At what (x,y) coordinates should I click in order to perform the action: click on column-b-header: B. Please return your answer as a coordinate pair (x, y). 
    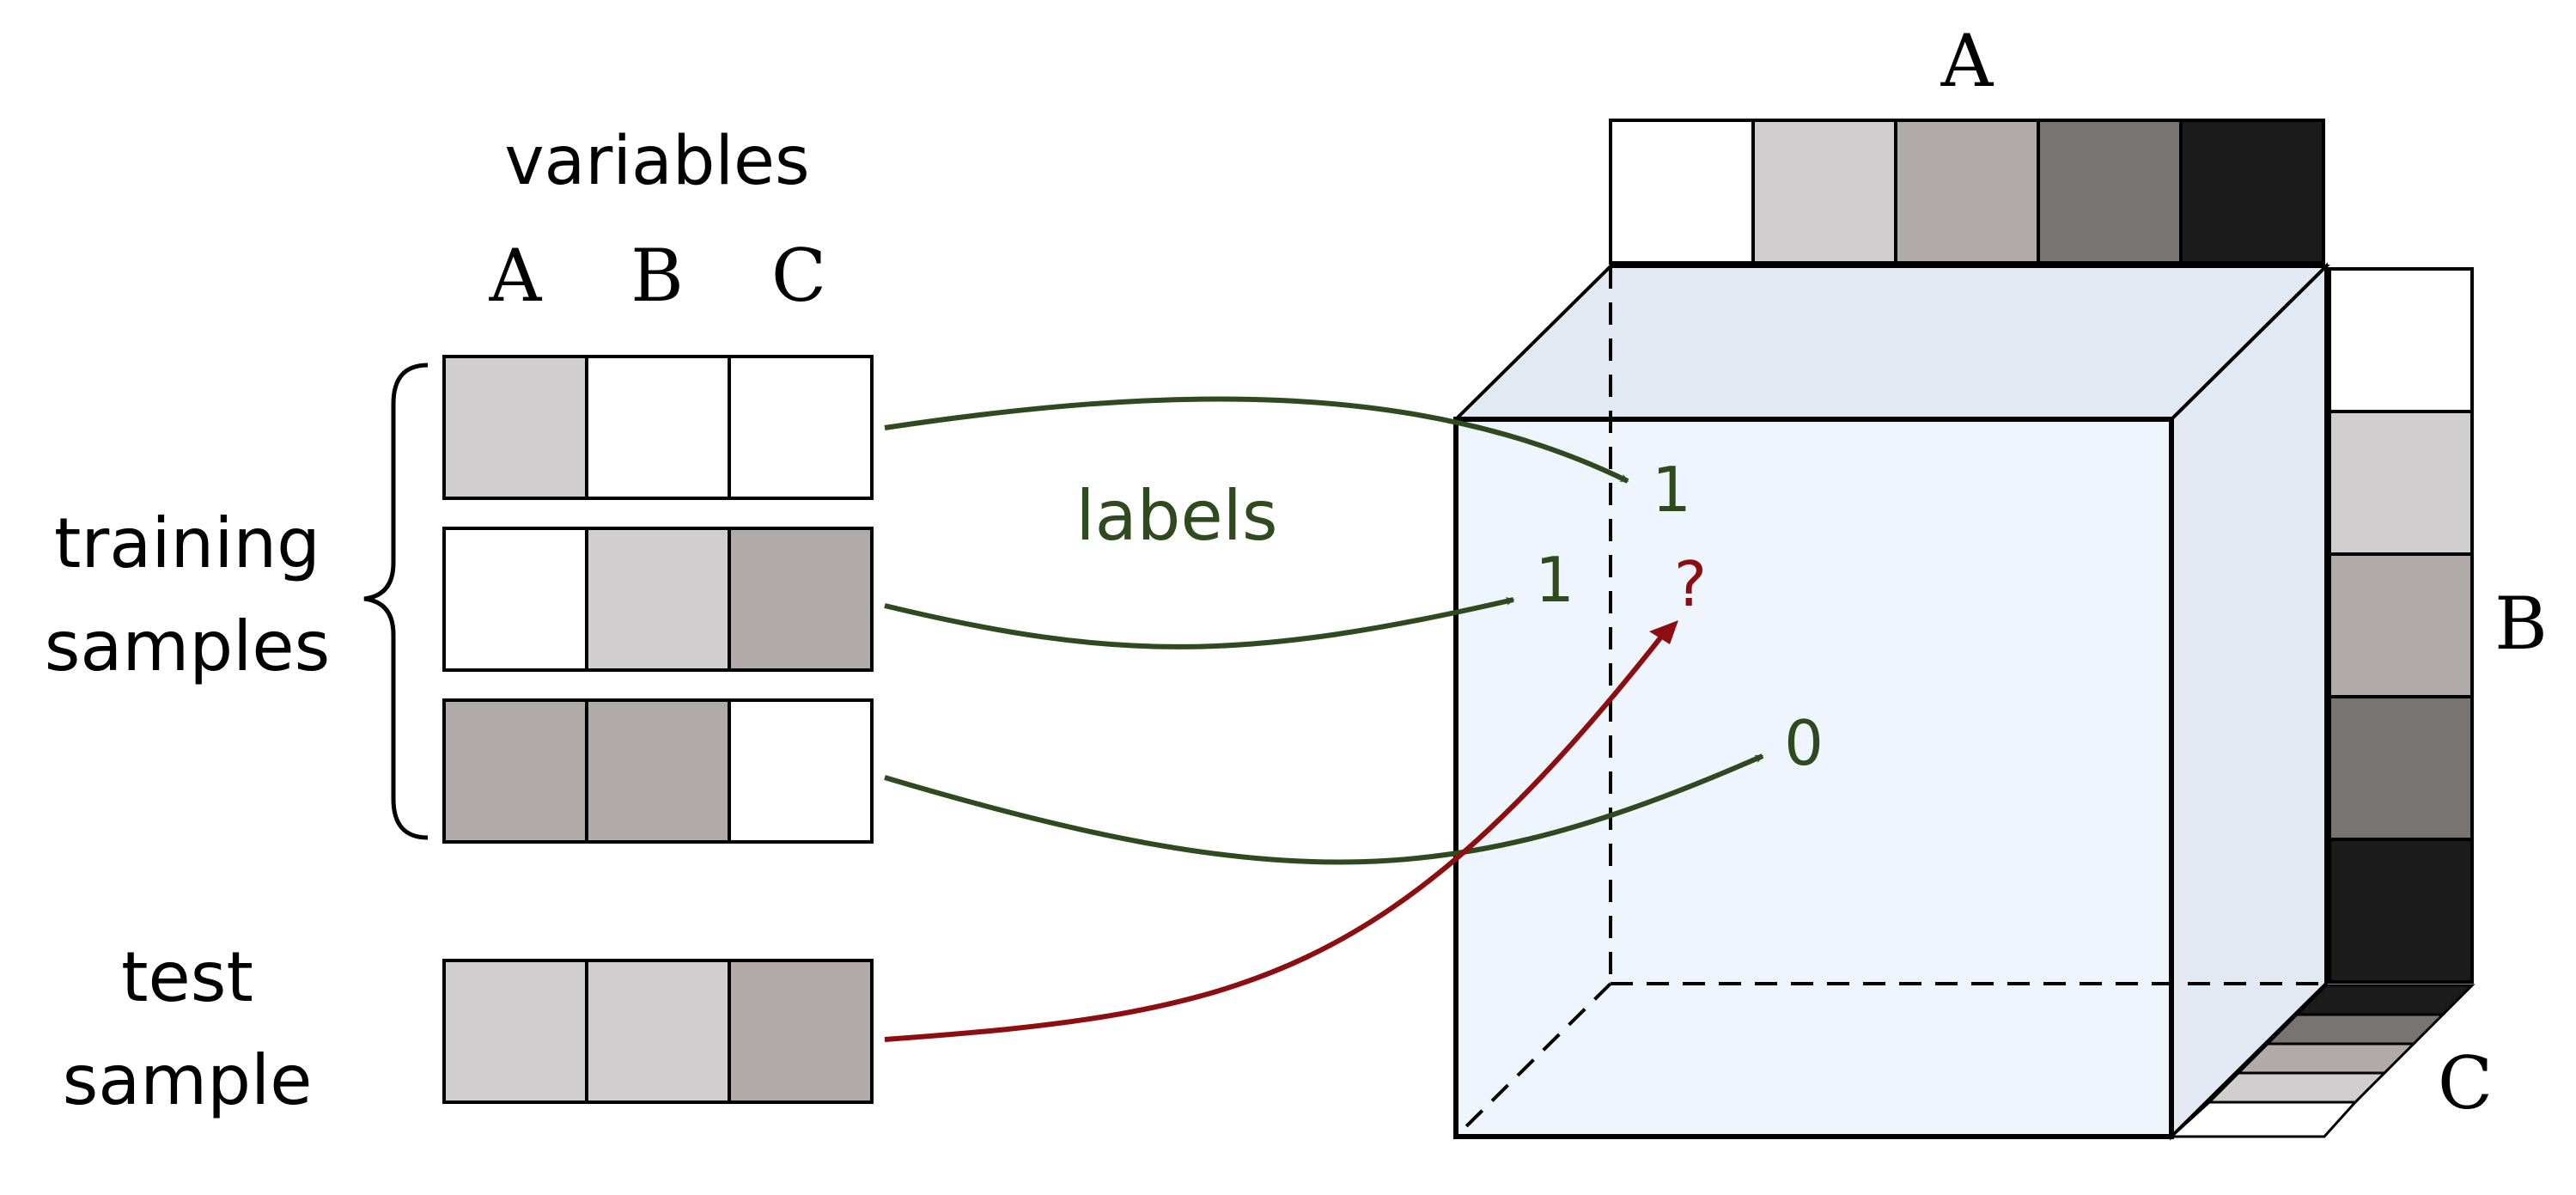
    Looking at the image, I should click on (657, 276).